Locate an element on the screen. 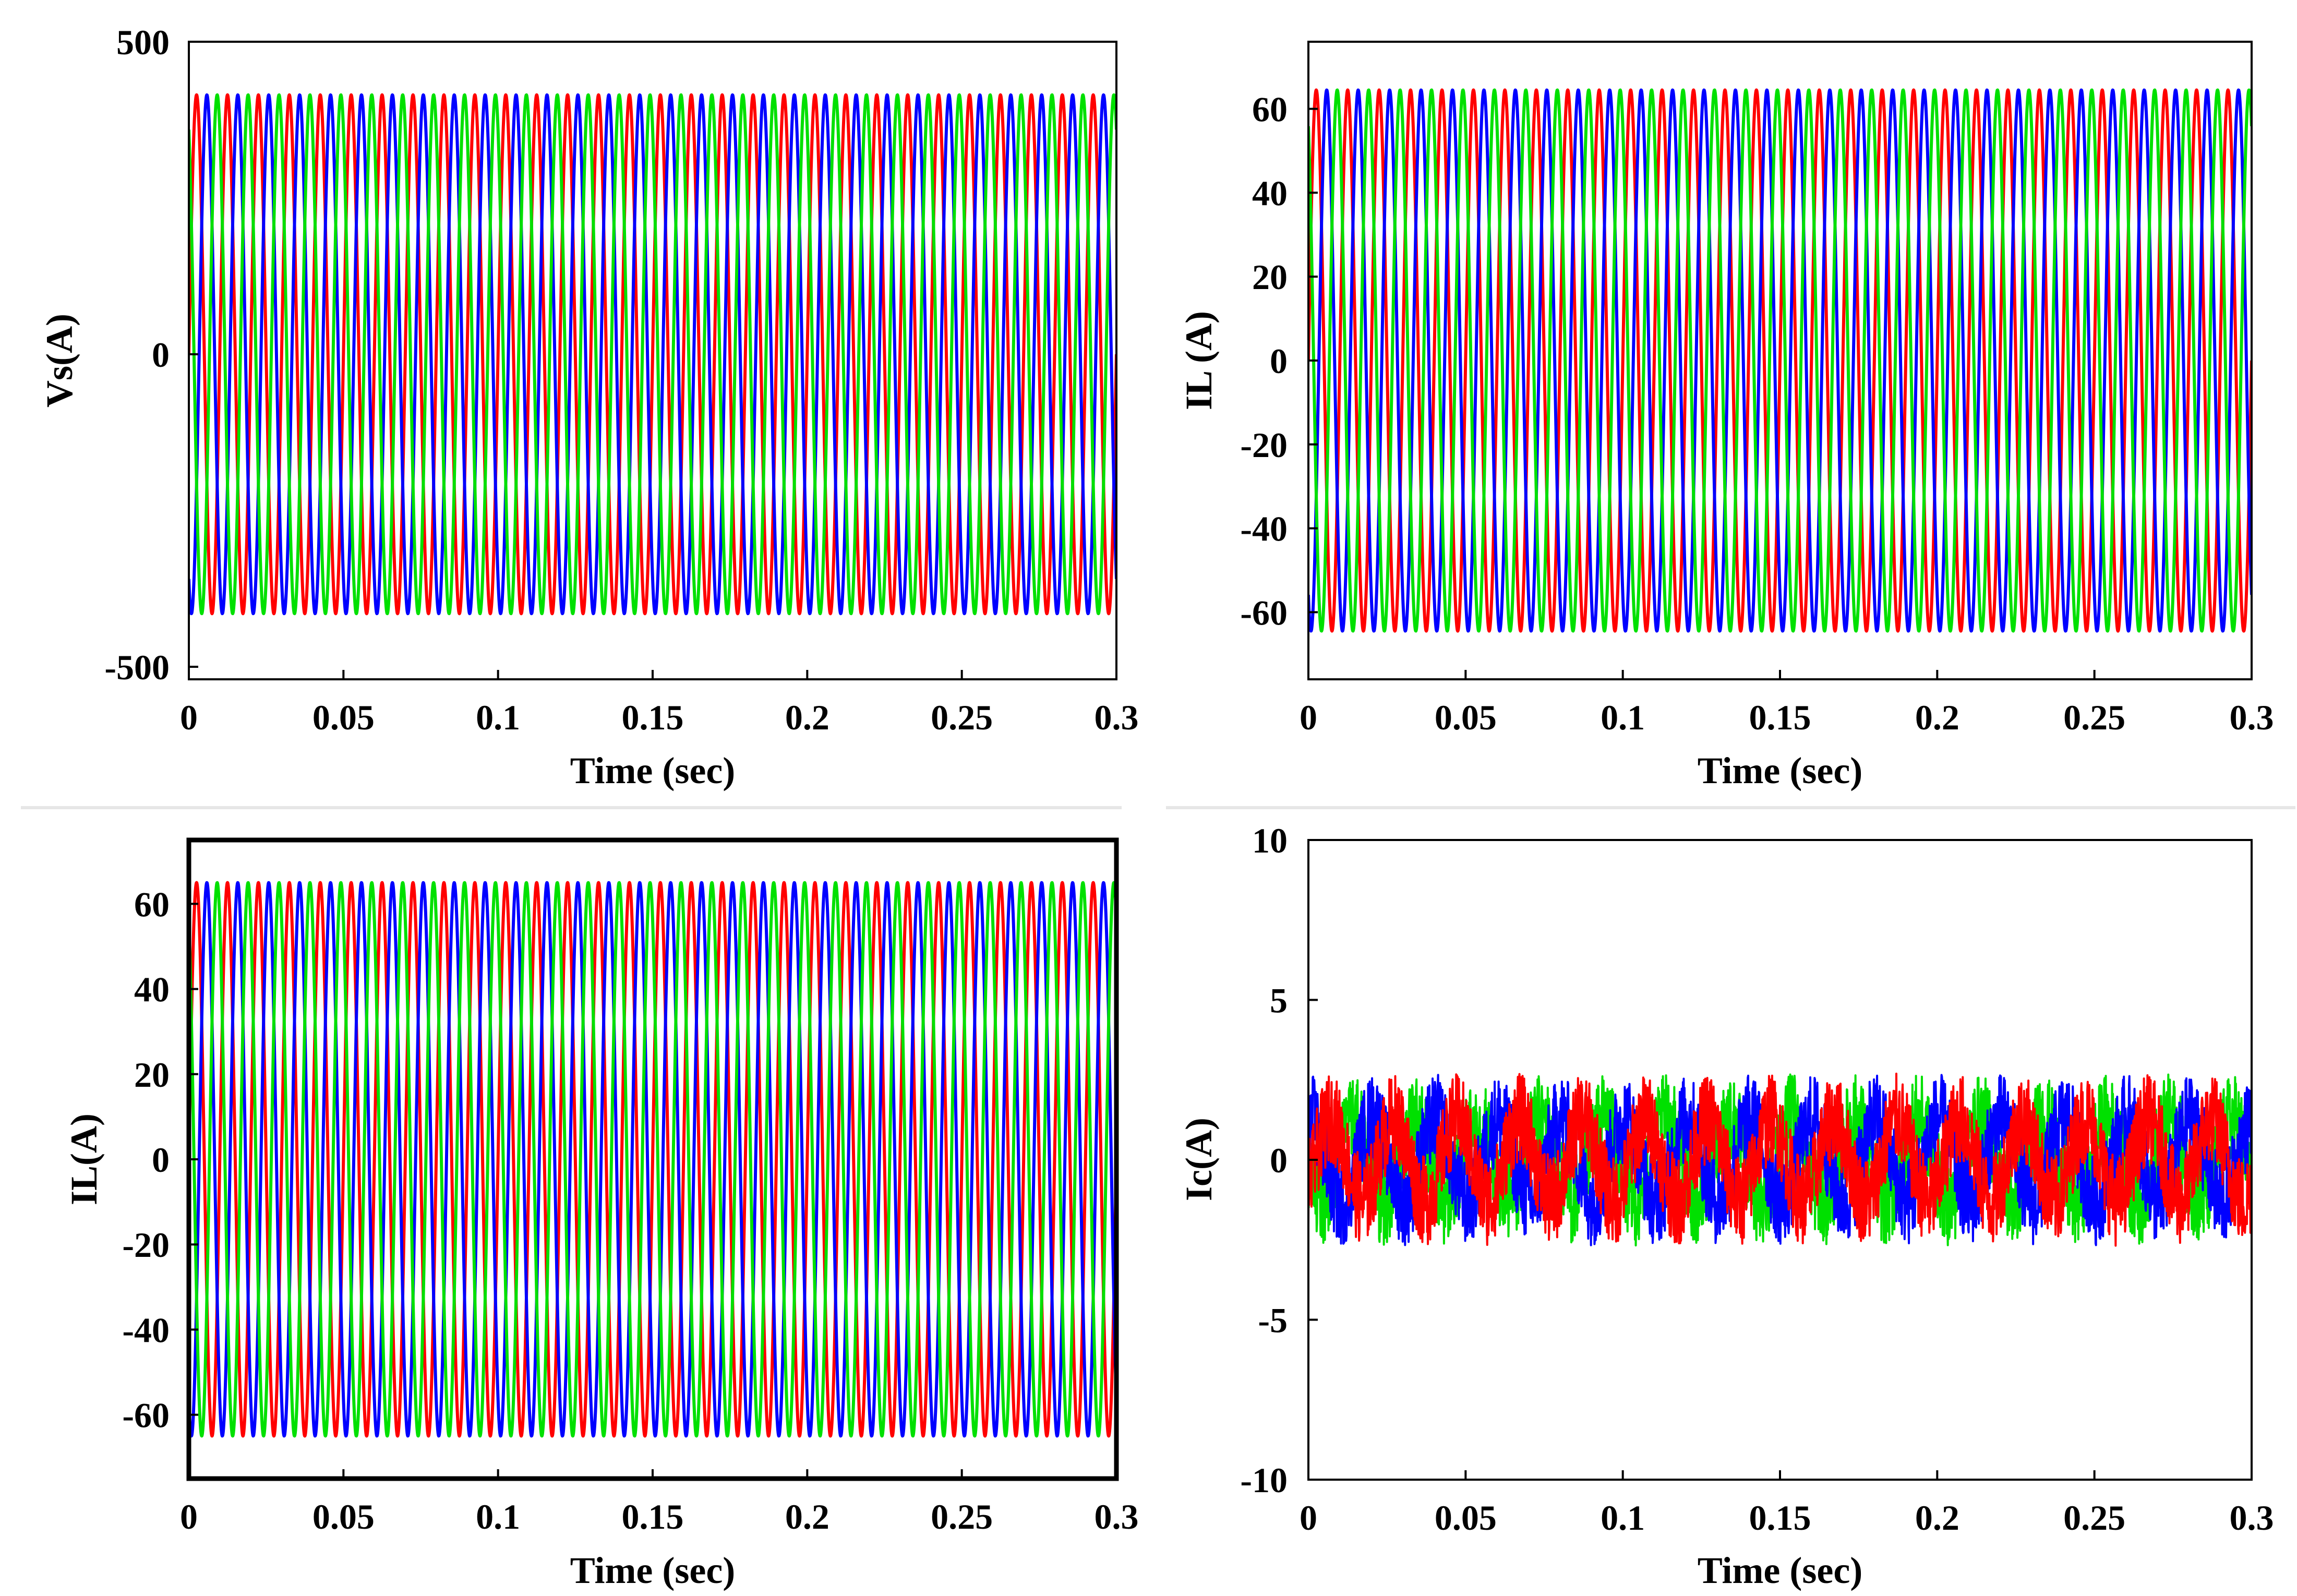 This screenshot has width=2297, height=1596. y-tick-label: -10 is located at coordinates (1264, 1480).